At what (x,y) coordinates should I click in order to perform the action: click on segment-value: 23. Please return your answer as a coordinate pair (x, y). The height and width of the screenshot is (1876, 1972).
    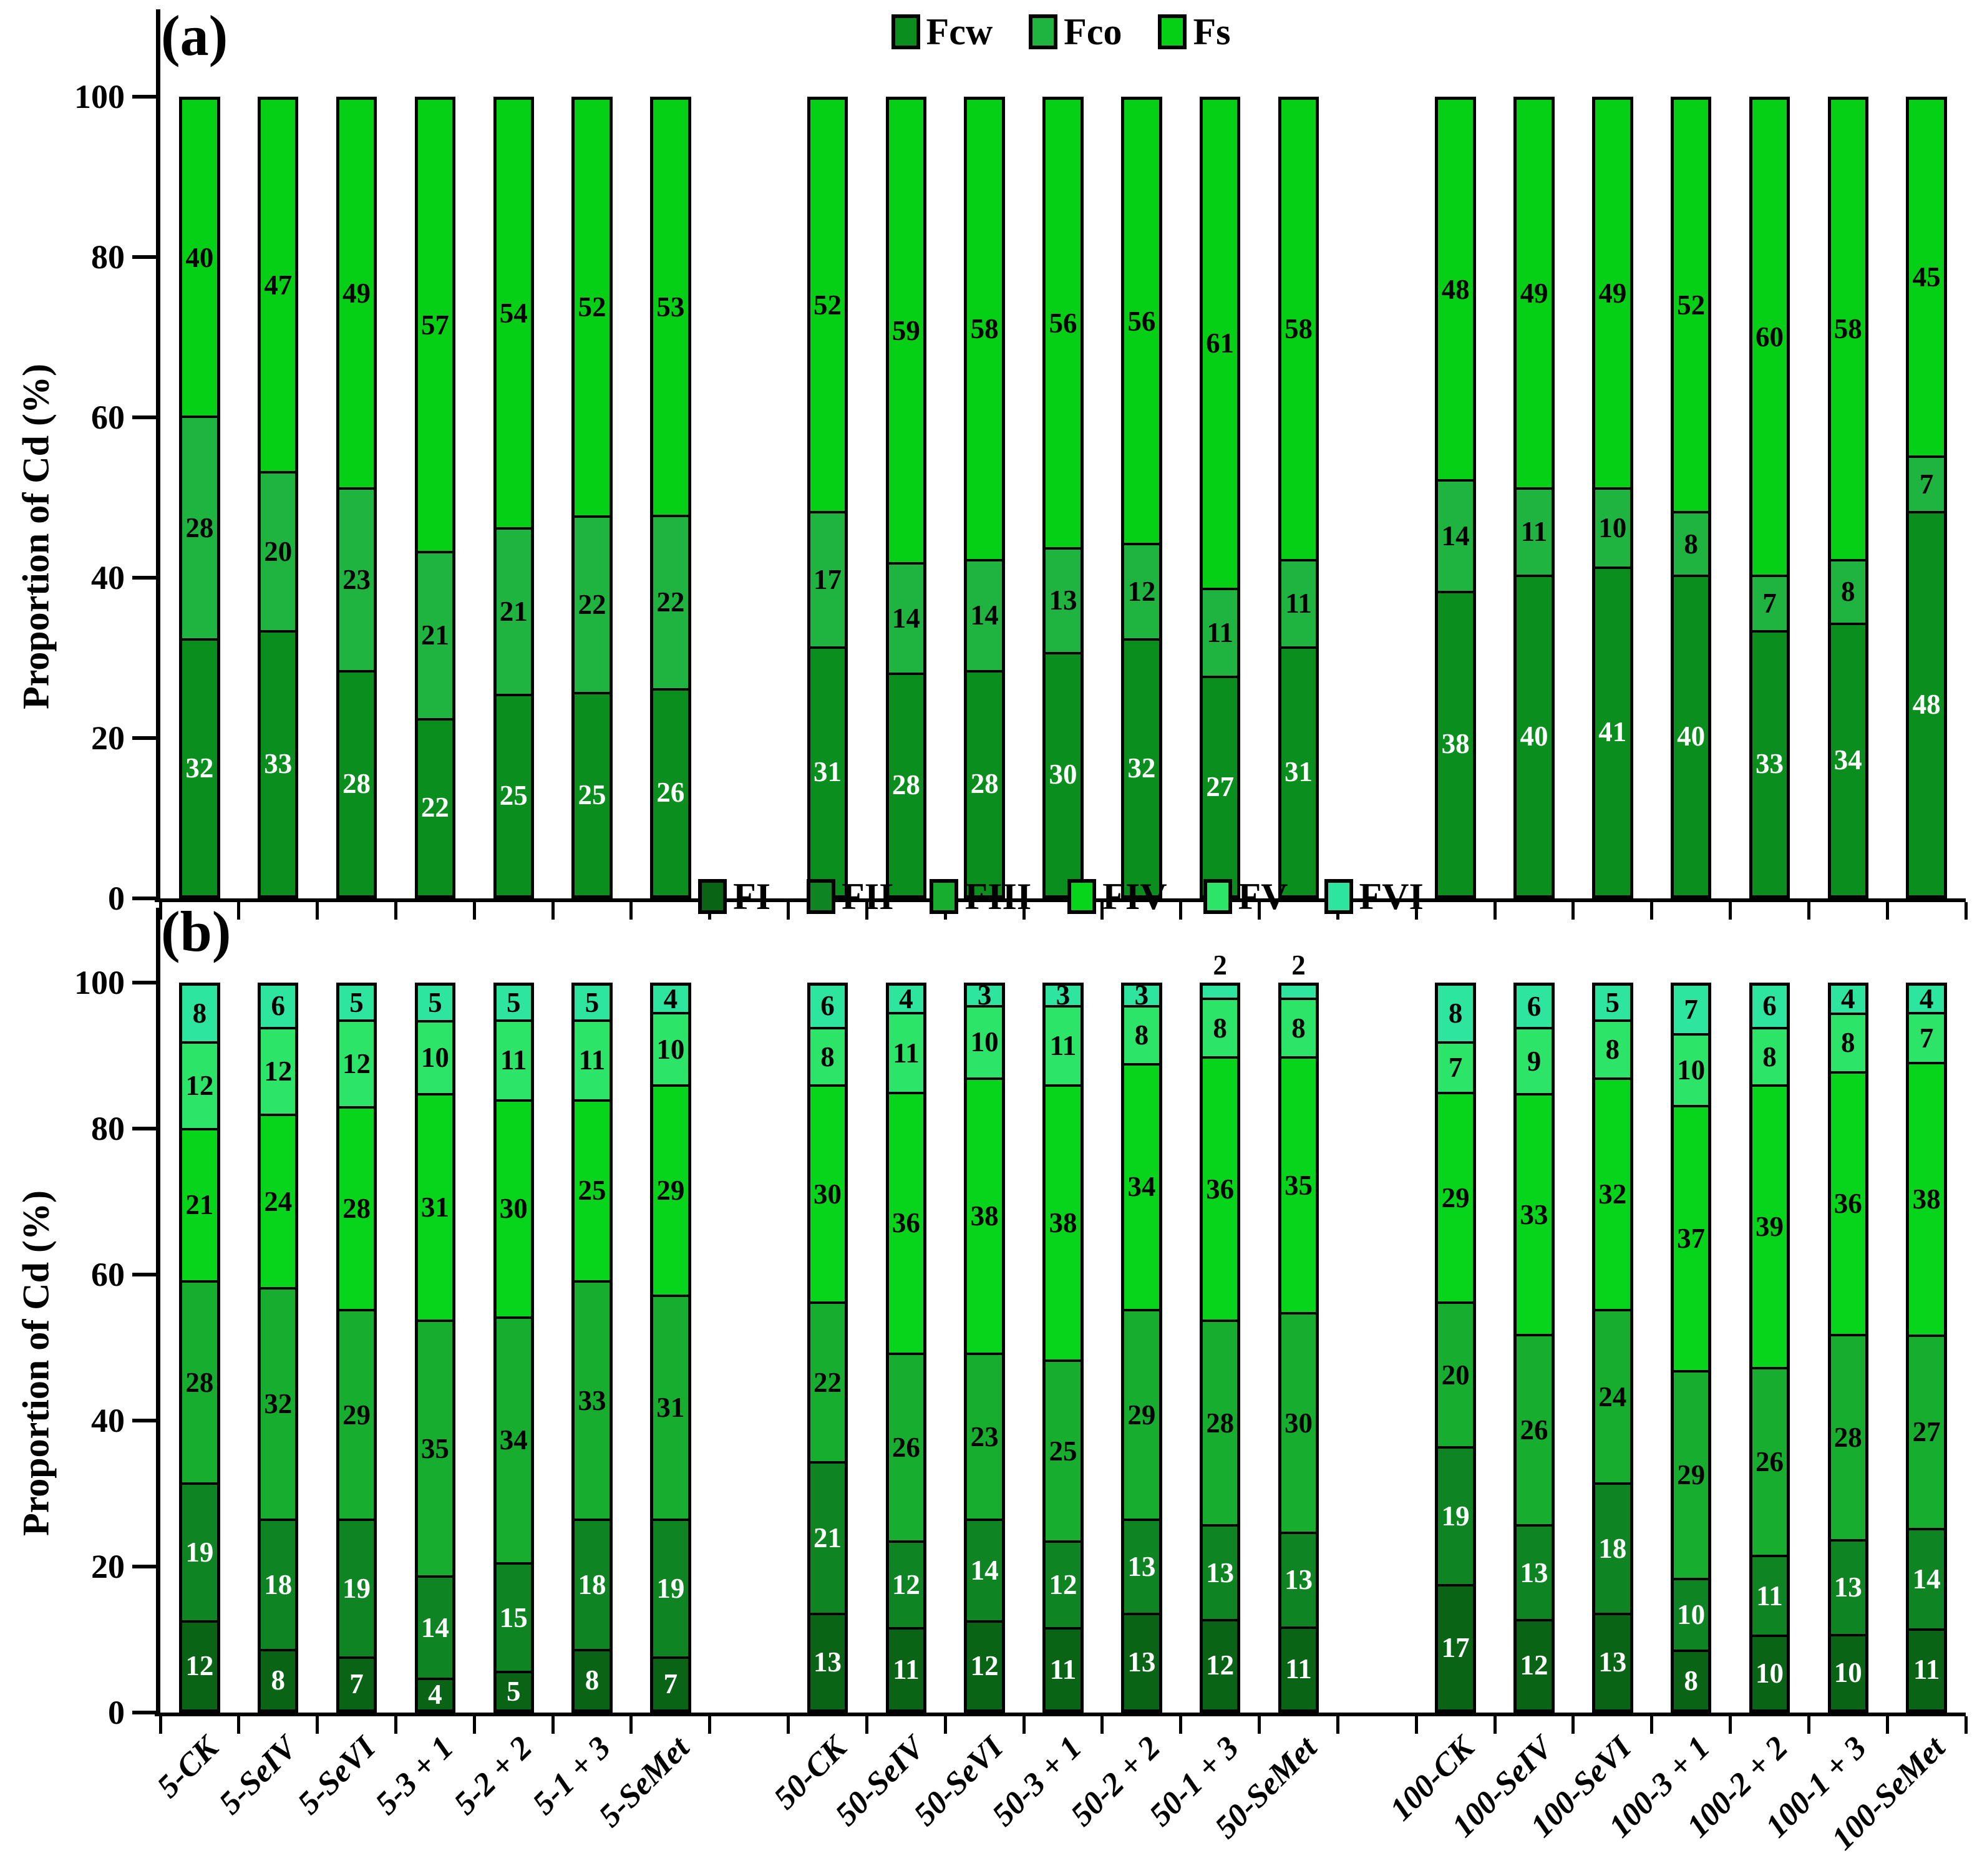
    Looking at the image, I should click on (985, 1436).